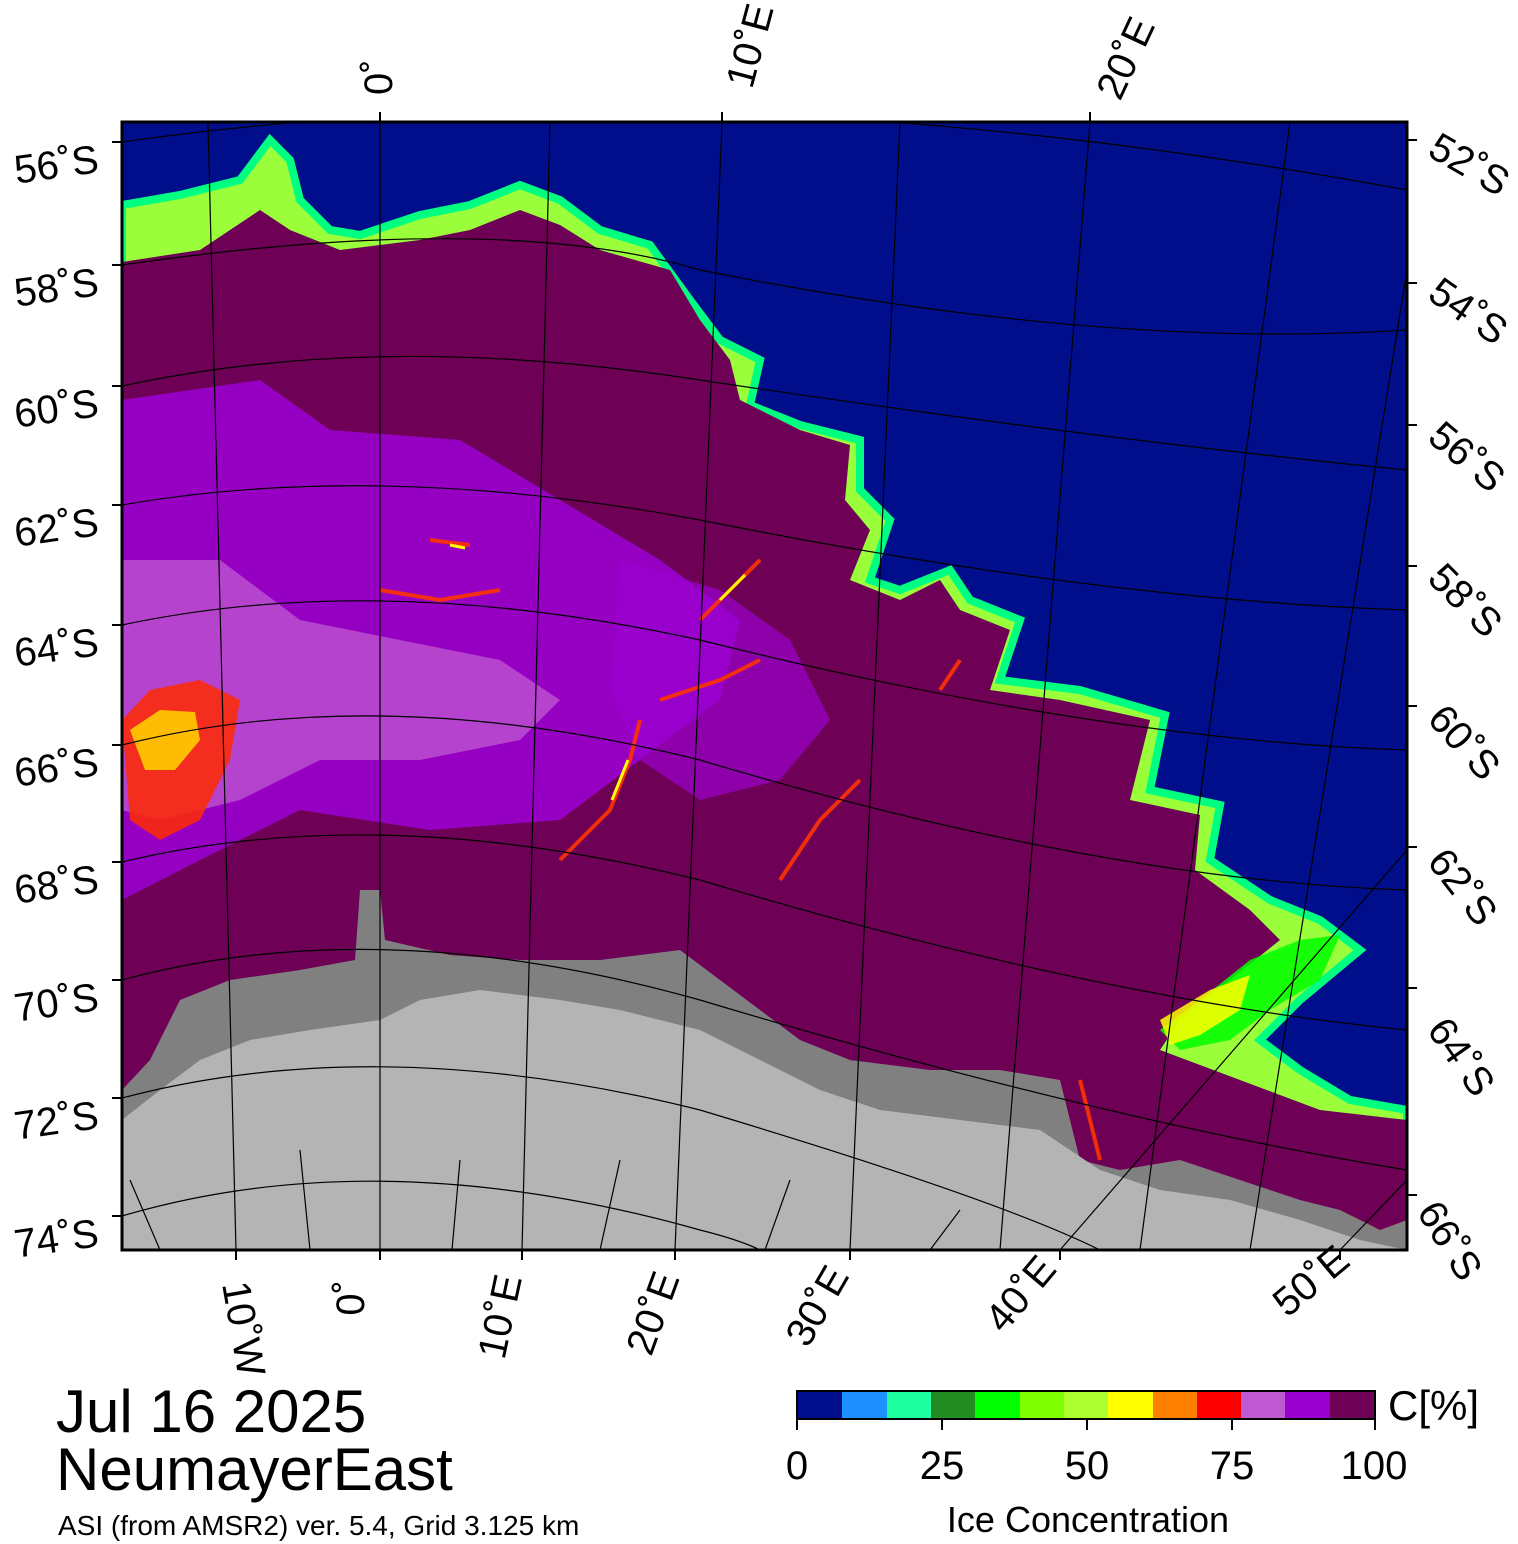 The width and height of the screenshot is (1518, 1544). What do you see at coordinates (379, 77) in the screenshot?
I see `top-label-0: 0˚` at bounding box center [379, 77].